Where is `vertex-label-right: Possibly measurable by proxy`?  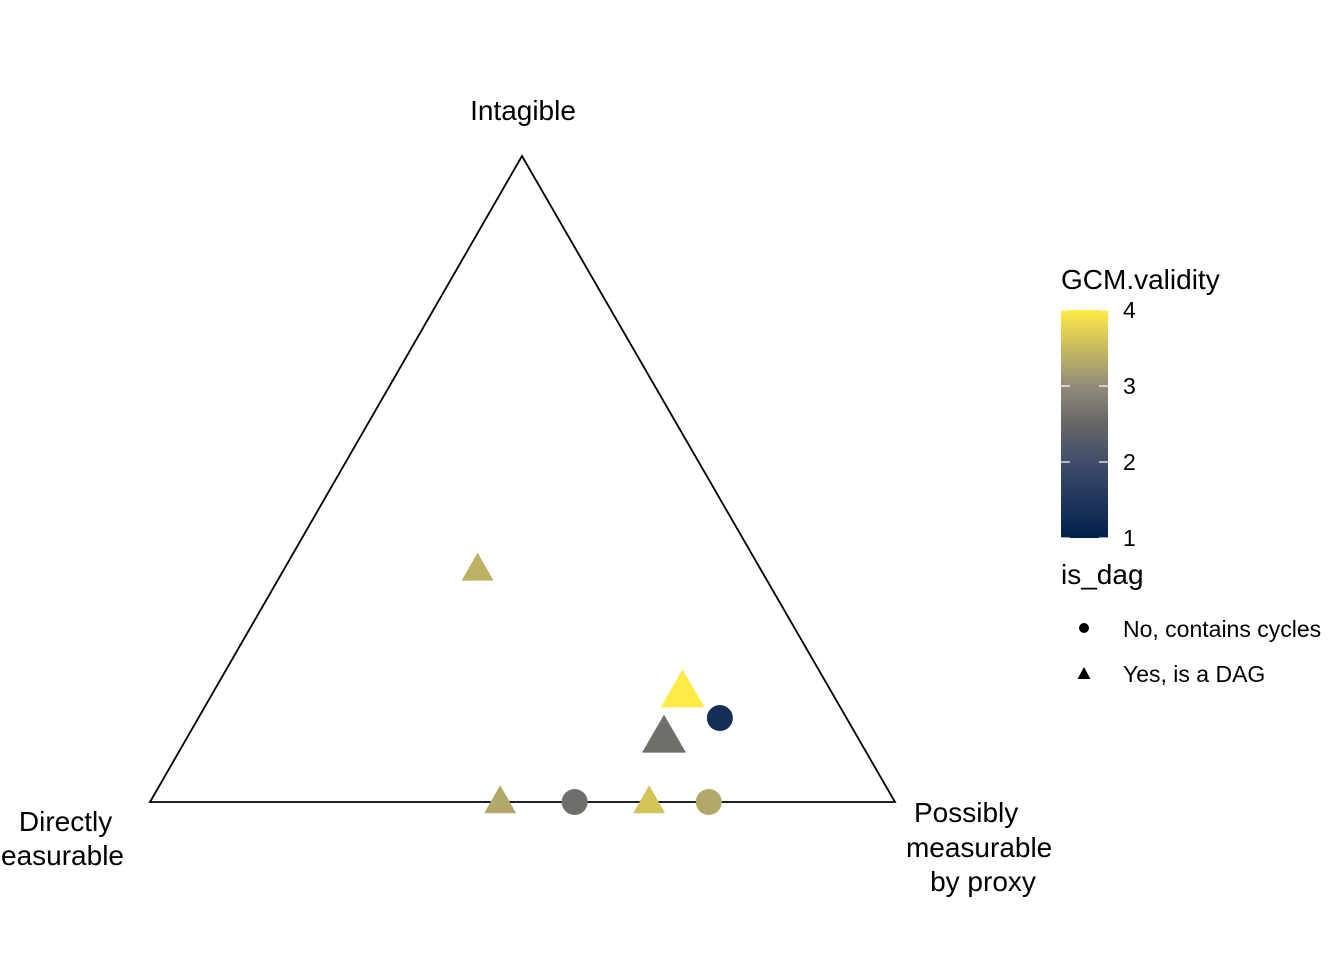
vertex-label-right: Possibly measurable by proxy is located at coordinates (983, 847).